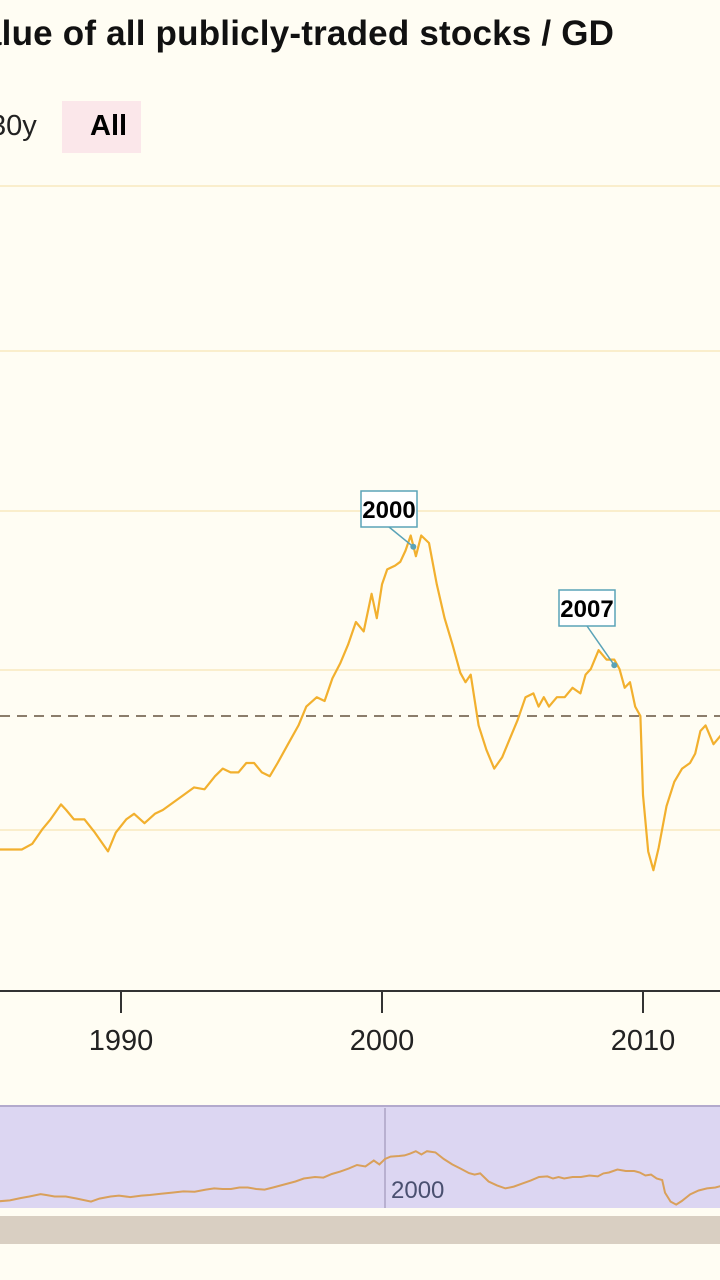  I want to click on flag-2000: 2000, so click(389, 520).